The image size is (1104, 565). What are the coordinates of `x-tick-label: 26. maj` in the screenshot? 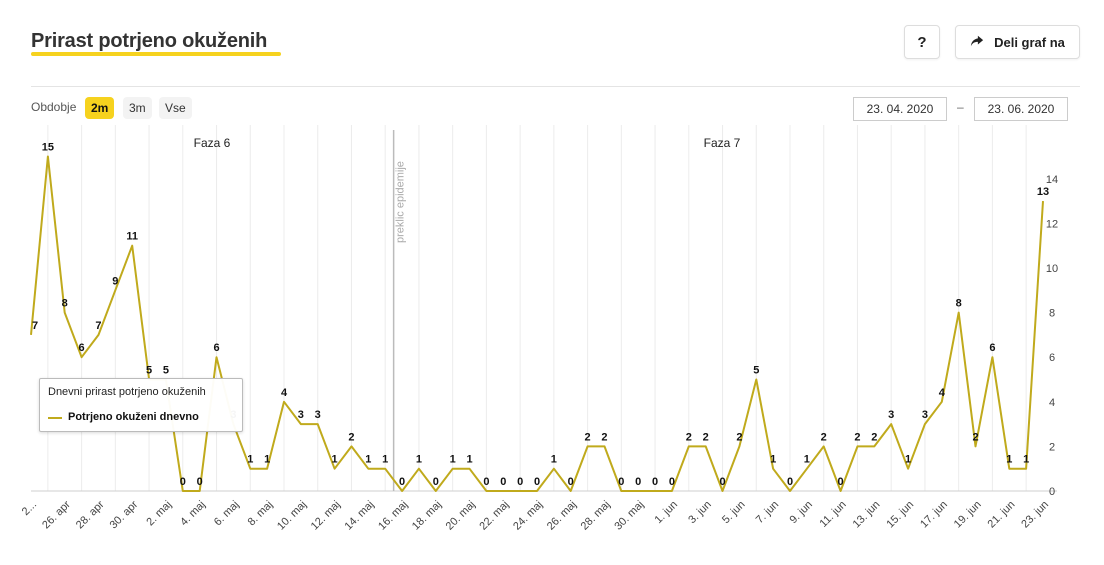 It's located at (562, 516).